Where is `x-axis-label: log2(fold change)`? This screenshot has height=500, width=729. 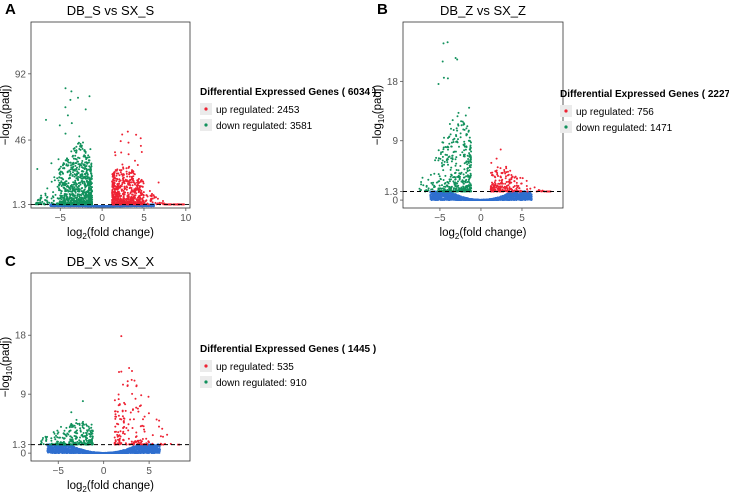 x-axis-label: log2(fold change) is located at coordinates (110, 234).